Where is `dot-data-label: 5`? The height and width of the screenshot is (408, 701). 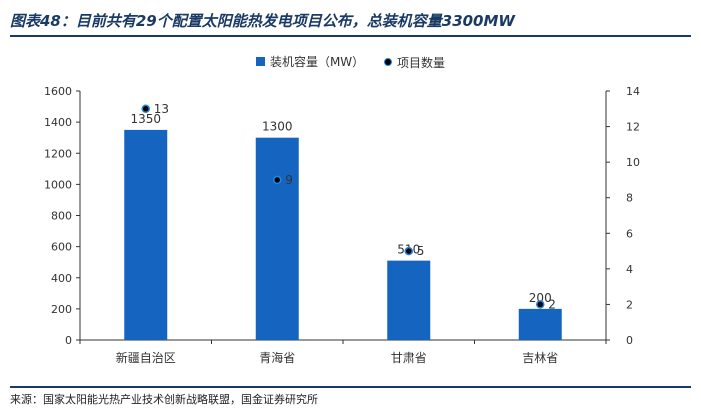
dot-data-label: 5 is located at coordinates (421, 251).